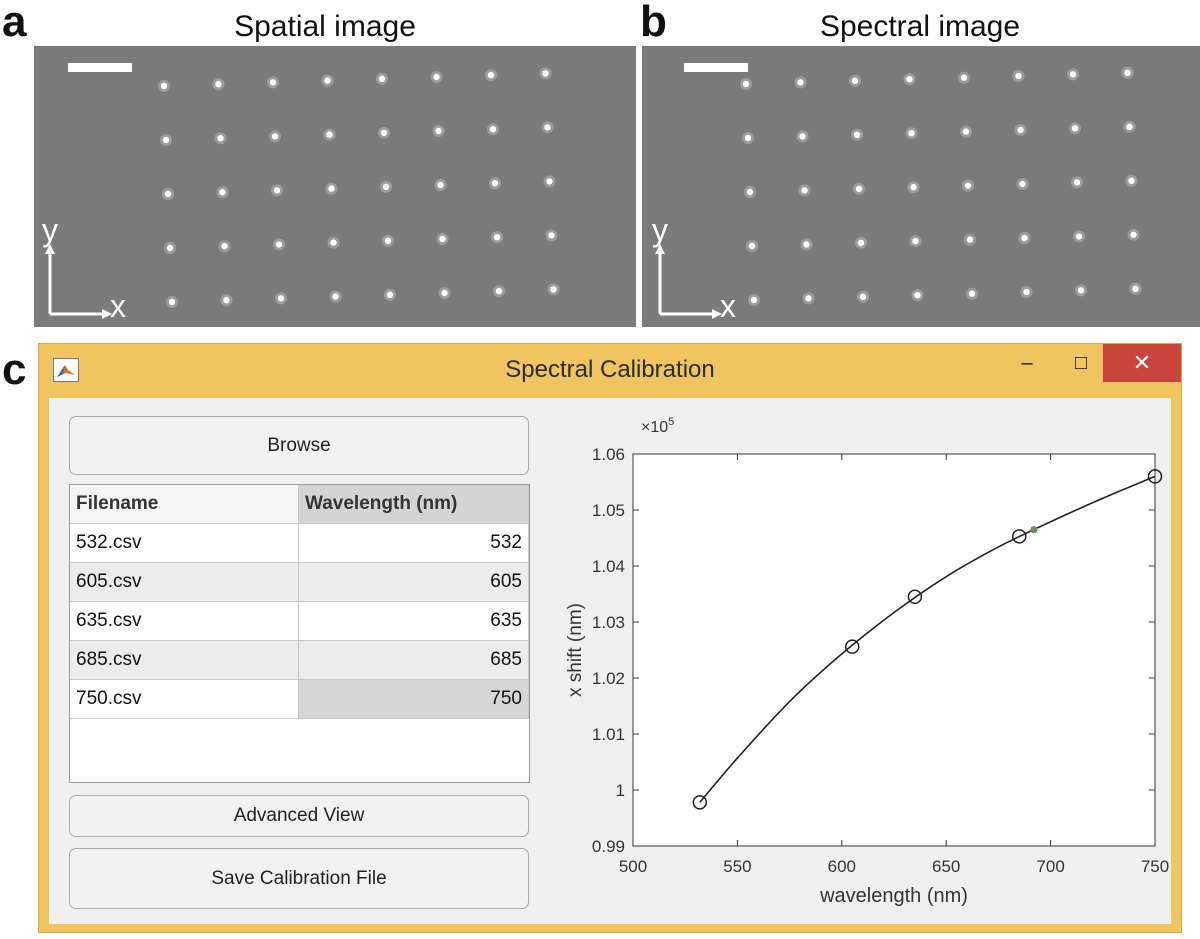 The width and height of the screenshot is (1200, 939). I want to click on x-tick-label: 750, so click(1155, 866).